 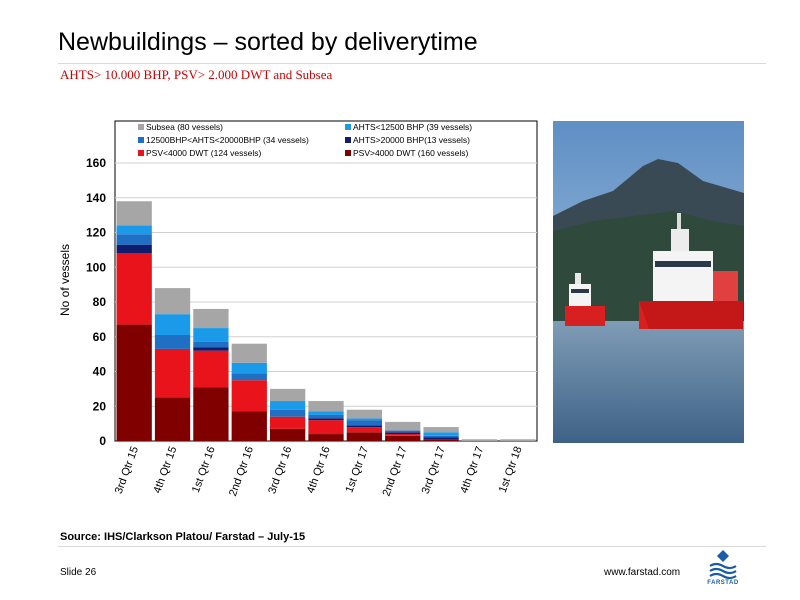 What do you see at coordinates (96, 267) in the screenshot?
I see `y-tick-label: 100` at bounding box center [96, 267].